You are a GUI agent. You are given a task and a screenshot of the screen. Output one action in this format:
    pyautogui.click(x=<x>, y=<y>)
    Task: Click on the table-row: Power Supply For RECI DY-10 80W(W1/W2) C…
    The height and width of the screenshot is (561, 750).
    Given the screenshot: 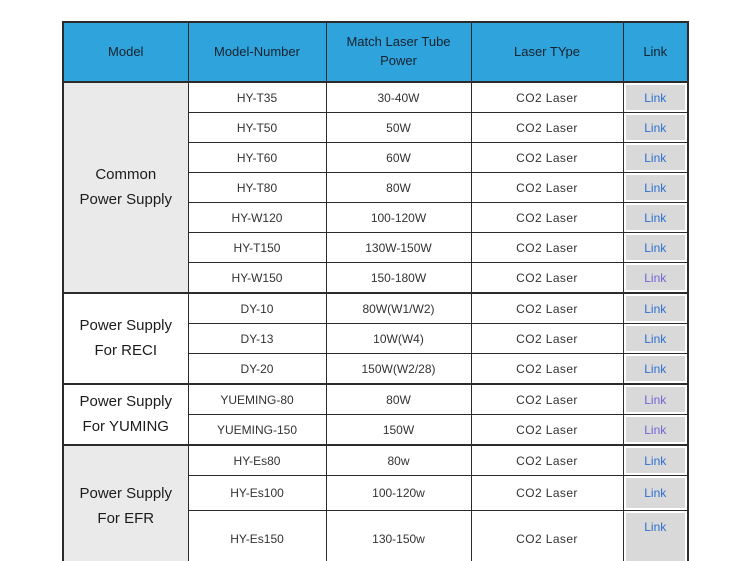 What is the action you would take?
    pyautogui.click(x=375, y=338)
    